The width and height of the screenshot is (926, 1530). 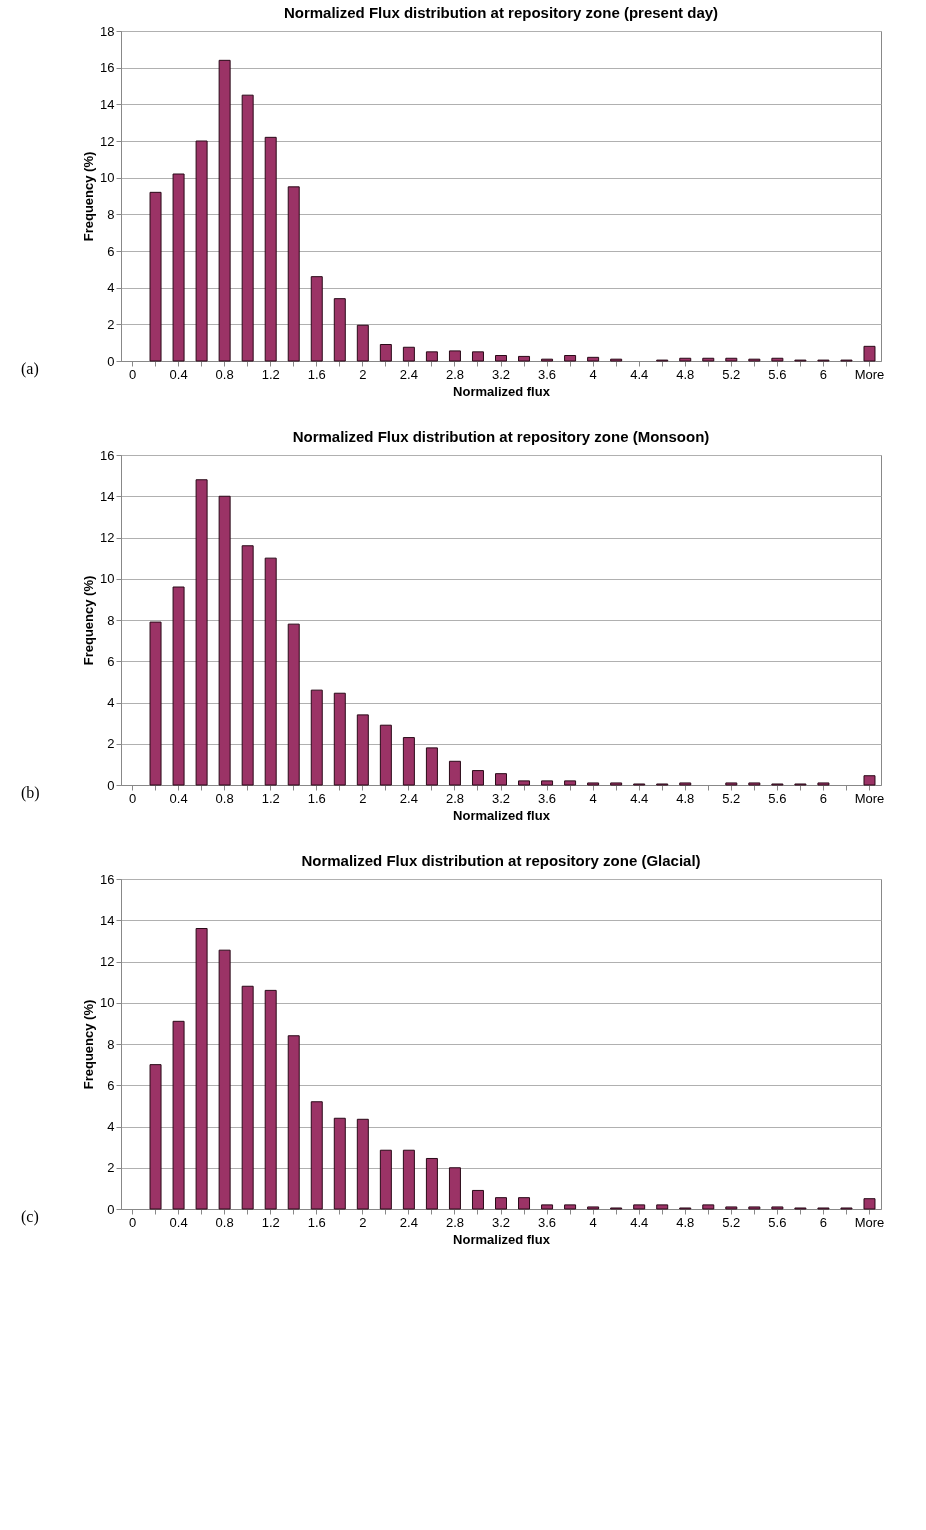 What do you see at coordinates (107, 31) in the screenshot?
I see `y-tick-label: 18` at bounding box center [107, 31].